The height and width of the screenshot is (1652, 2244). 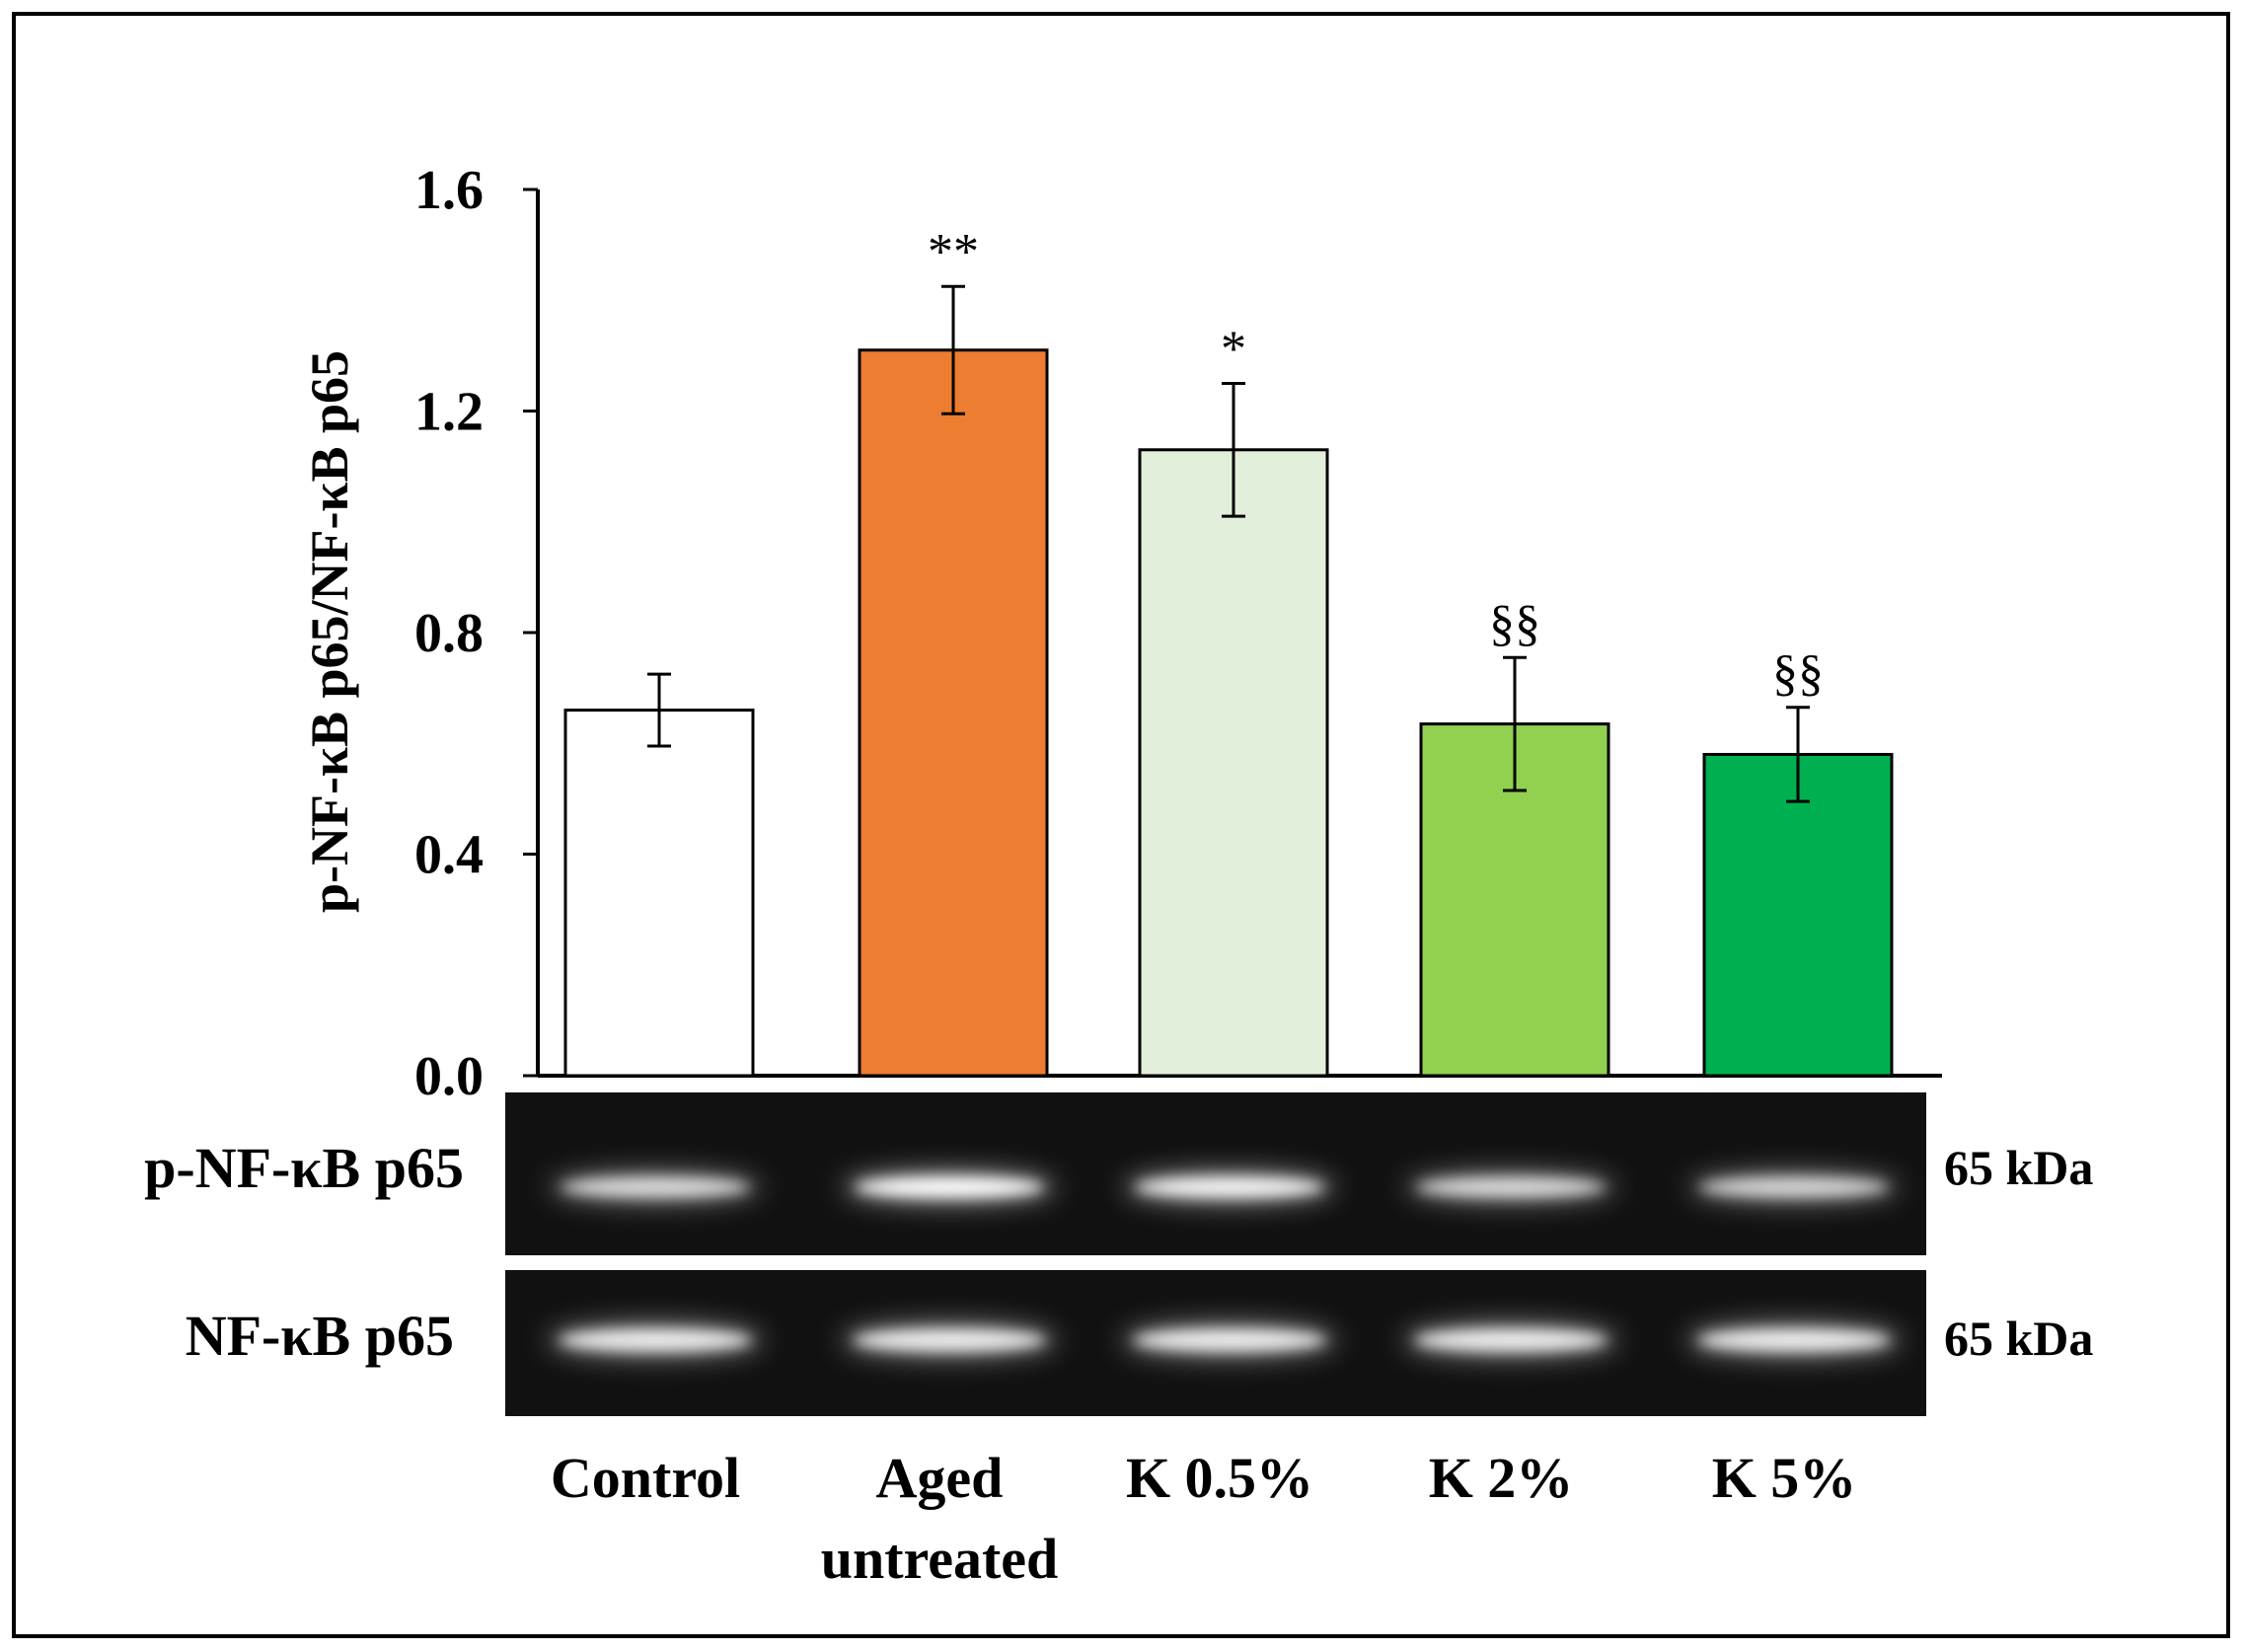 I want to click on blot-label-nfkb: NF-κB p65, so click(x=320, y=1336).